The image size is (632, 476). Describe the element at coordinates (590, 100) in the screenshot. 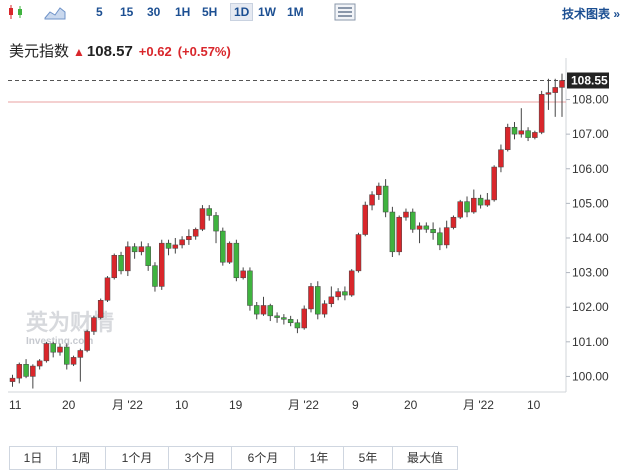

I see `y-tick-label: 108.00` at that location.